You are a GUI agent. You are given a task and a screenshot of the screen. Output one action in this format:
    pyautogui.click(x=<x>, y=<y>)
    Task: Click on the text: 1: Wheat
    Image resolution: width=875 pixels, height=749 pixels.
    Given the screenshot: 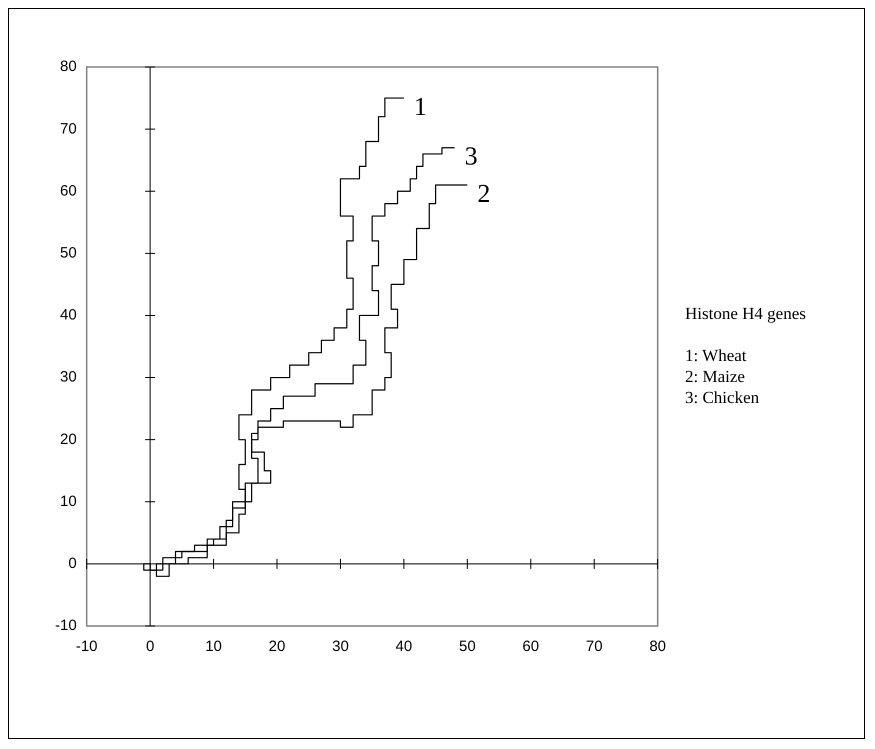 What is the action you would take?
    pyautogui.click(x=716, y=355)
    